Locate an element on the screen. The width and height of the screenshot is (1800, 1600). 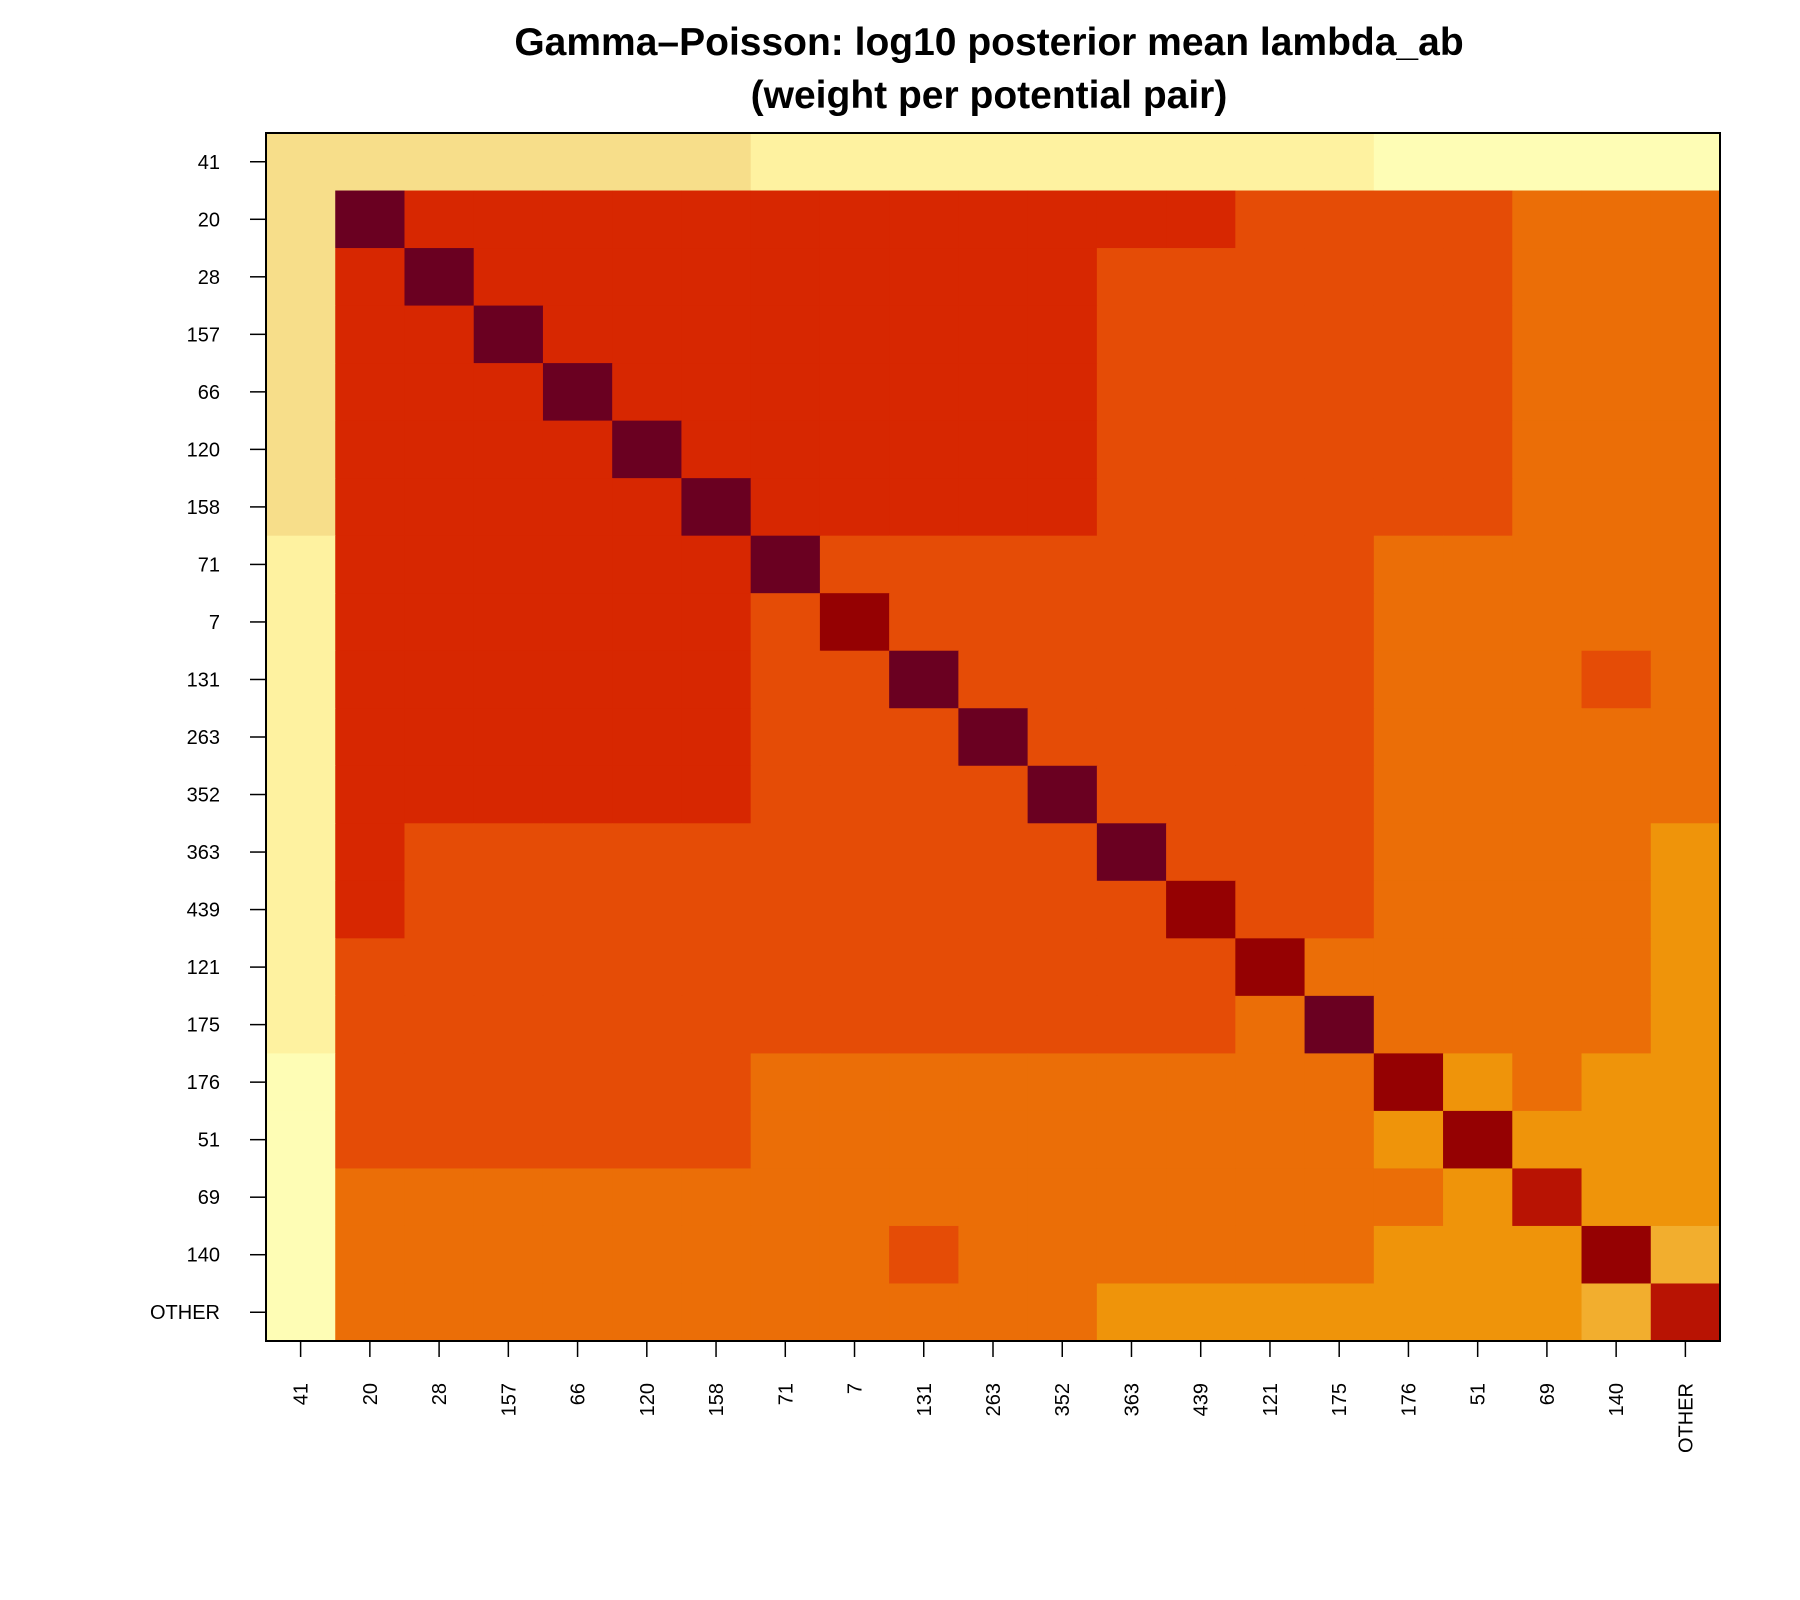
heatmap-cell-51-OTHER is located at coordinates (1685, 1140).